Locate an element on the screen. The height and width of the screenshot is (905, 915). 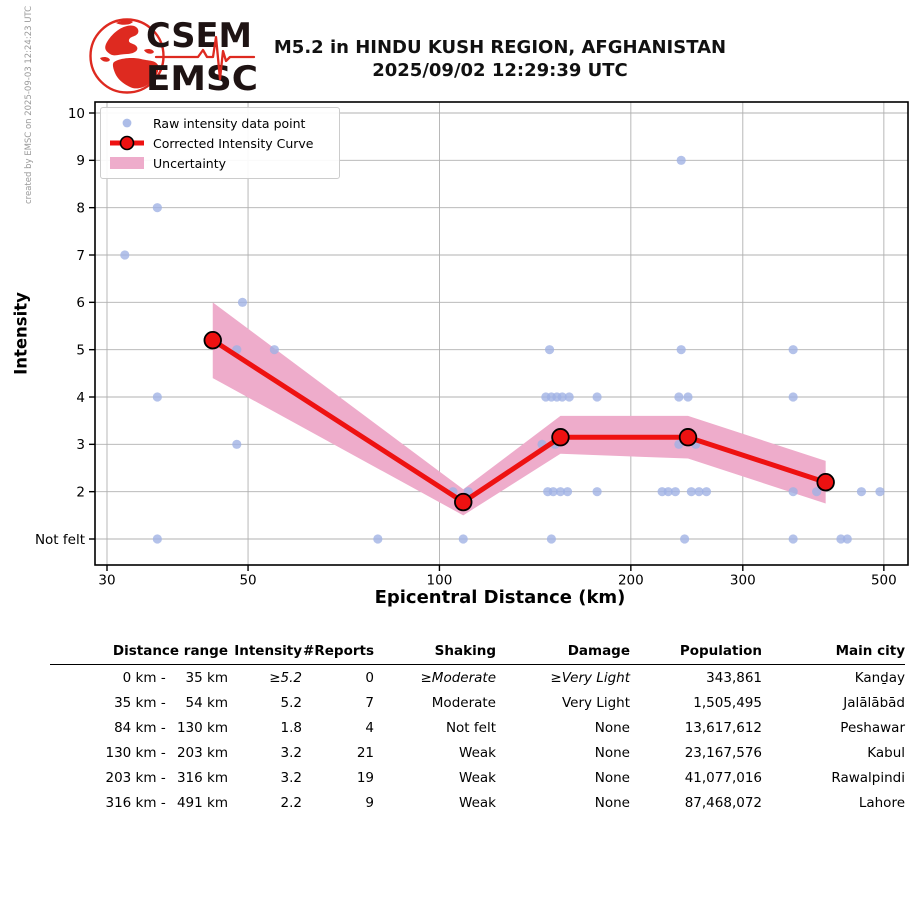
cell-distance-range: 130 km - 203 km is located at coordinates (167, 752).